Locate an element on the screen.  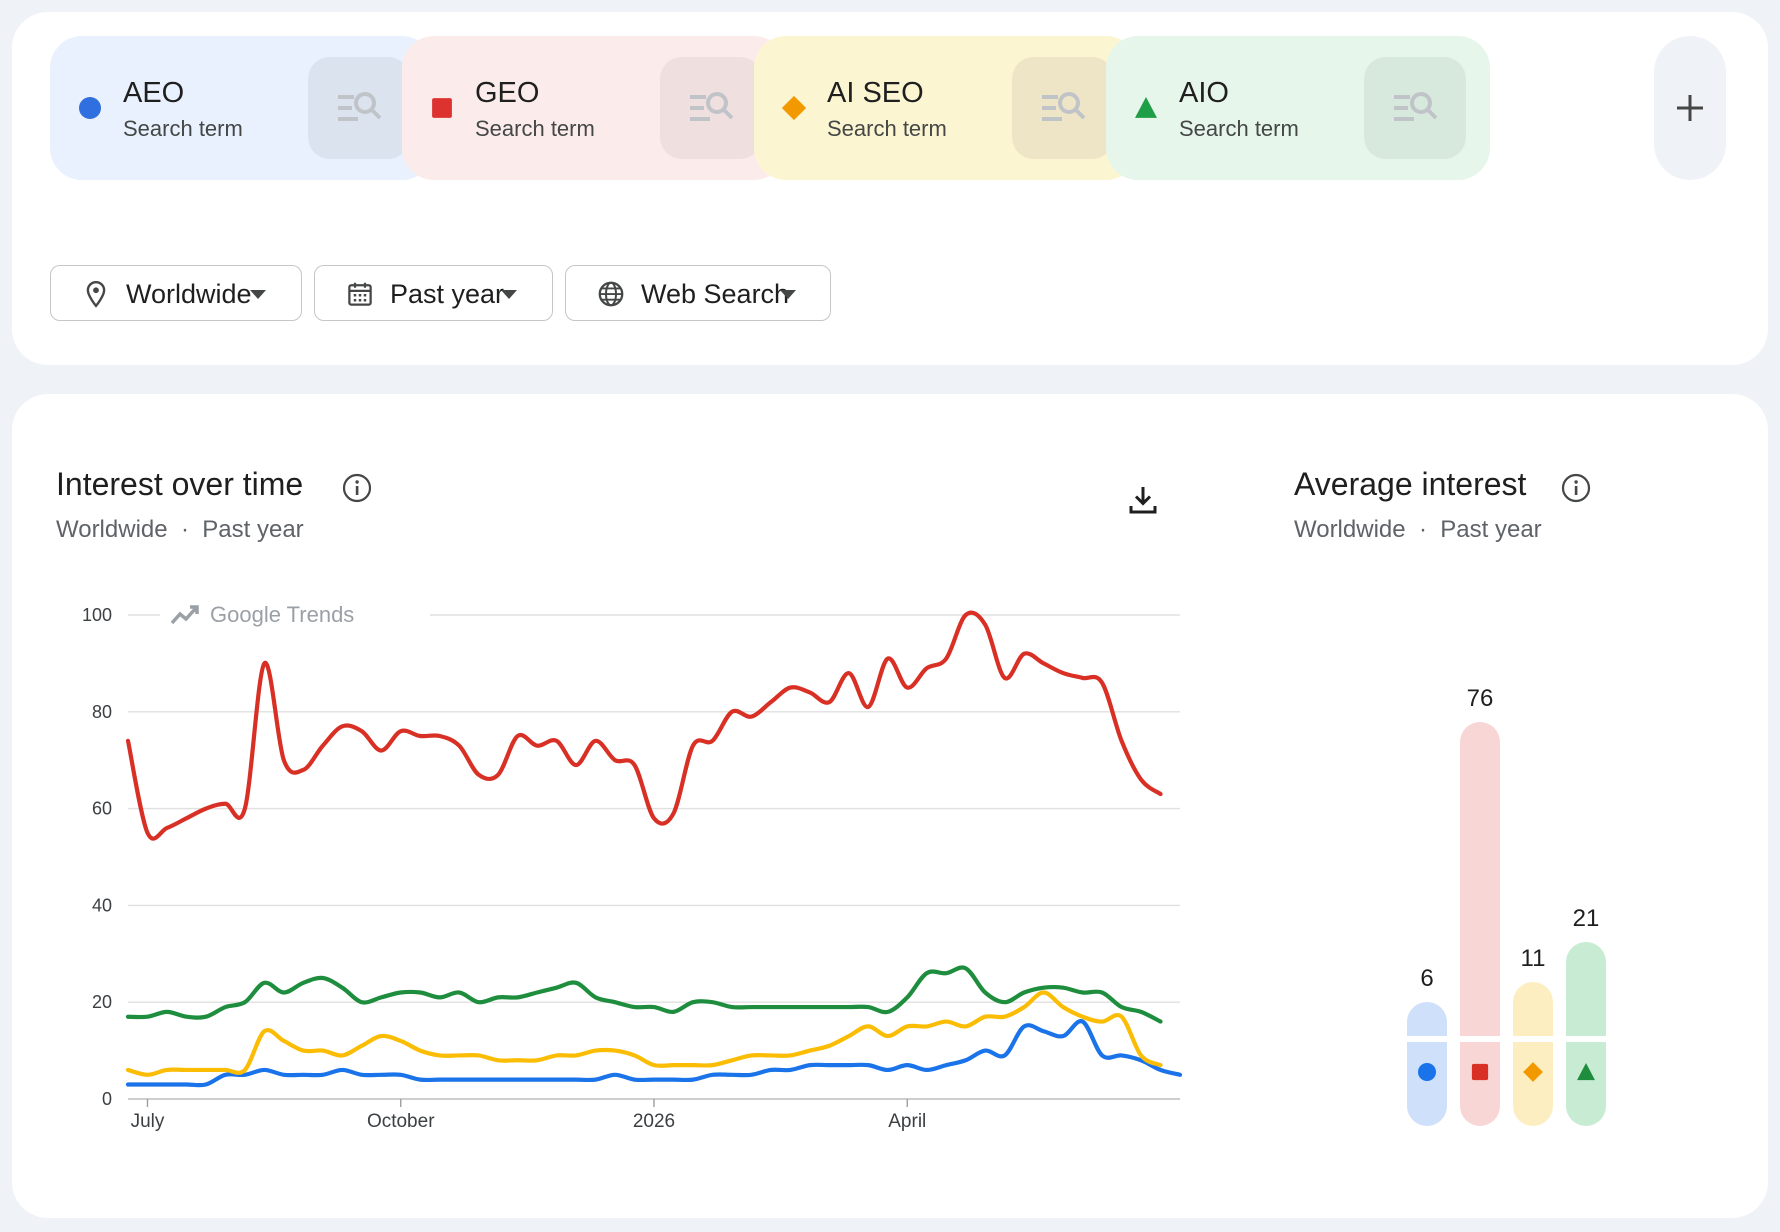
bar-value-label: 76 is located at coordinates (1480, 698).